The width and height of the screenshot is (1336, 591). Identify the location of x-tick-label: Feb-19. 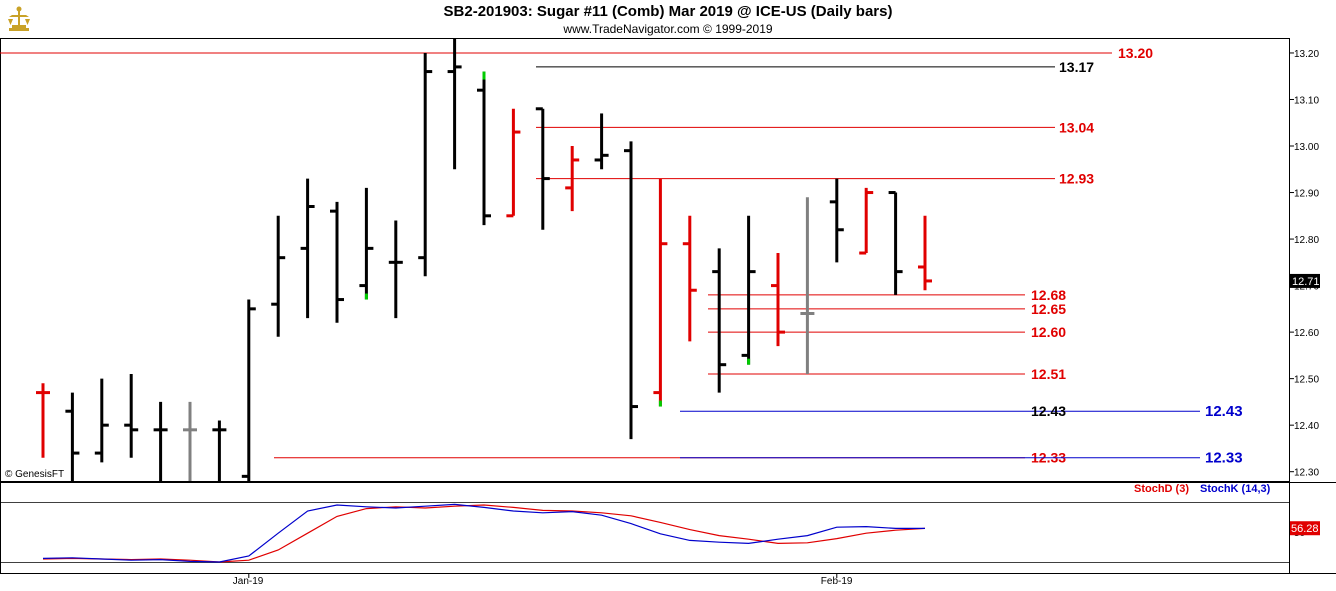
(837, 581).